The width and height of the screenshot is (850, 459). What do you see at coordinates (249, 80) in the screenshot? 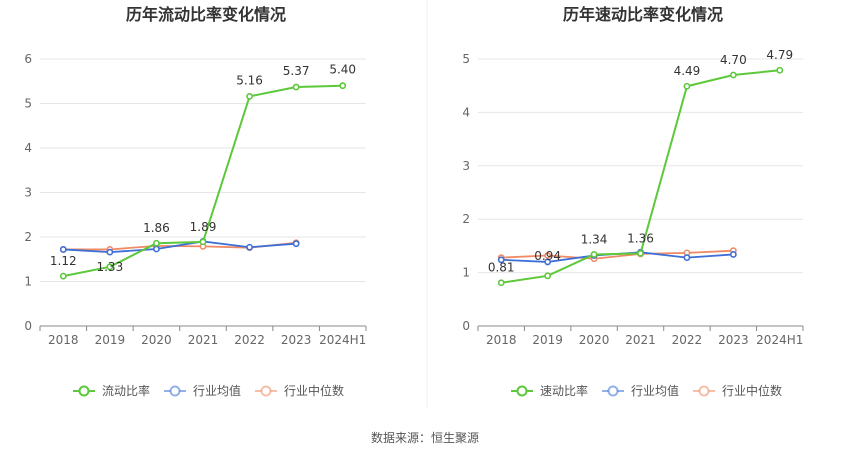
I see `data-label: 5.16` at bounding box center [249, 80].